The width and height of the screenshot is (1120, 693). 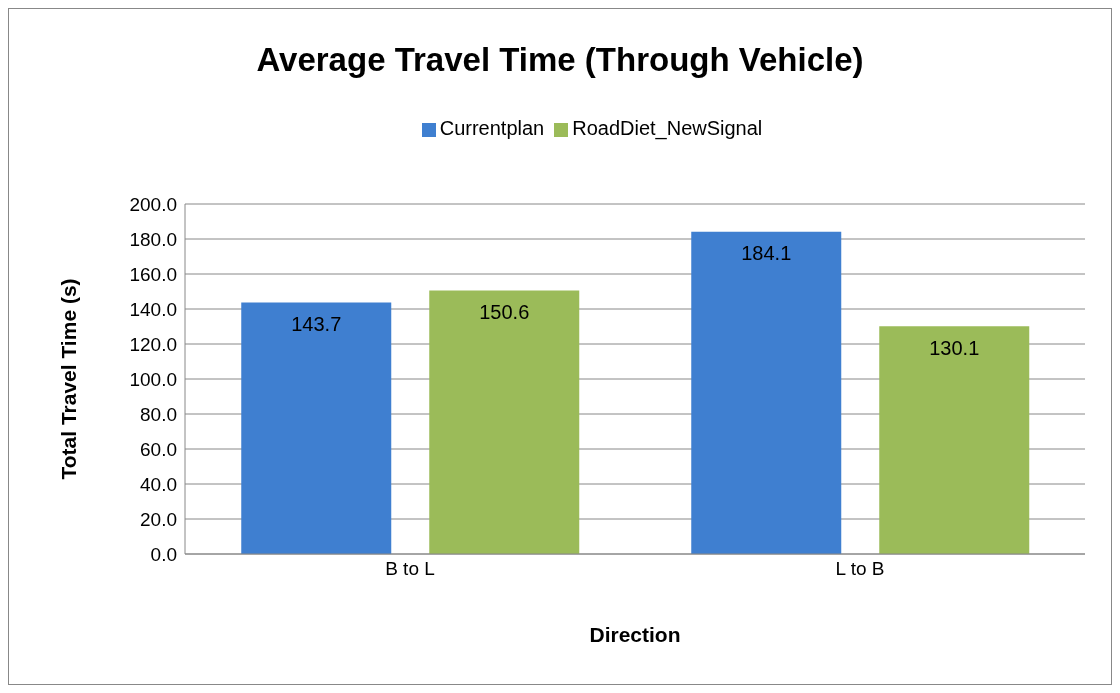 I want to click on y-tick-label: 80.0, so click(x=158, y=414).